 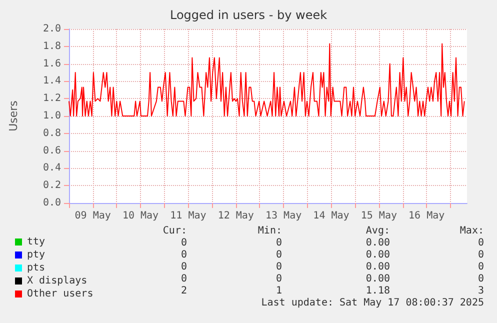 What do you see at coordinates (183, 291) in the screenshot?
I see `text: 2` at bounding box center [183, 291].